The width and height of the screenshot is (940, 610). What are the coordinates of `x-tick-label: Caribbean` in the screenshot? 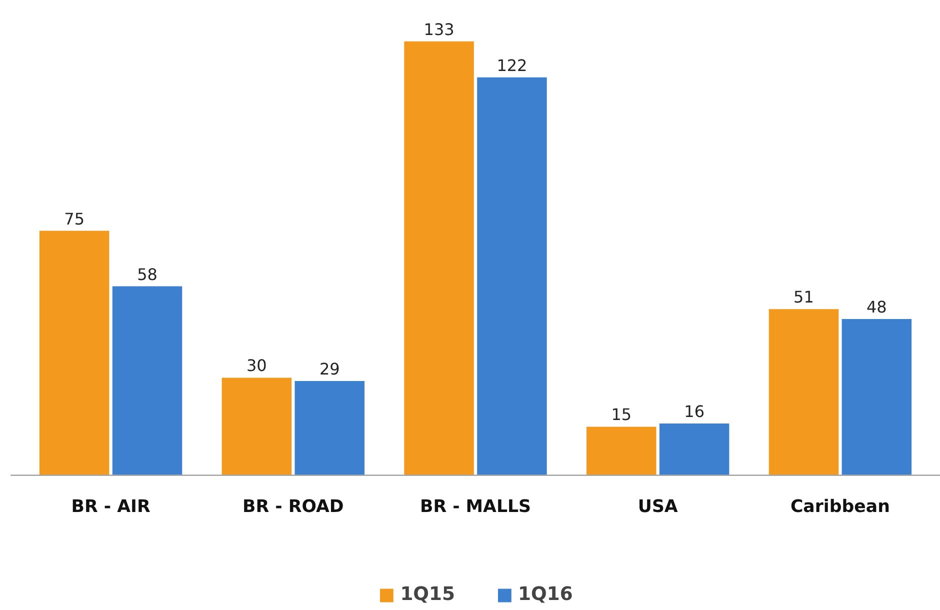 It's located at (840, 507).